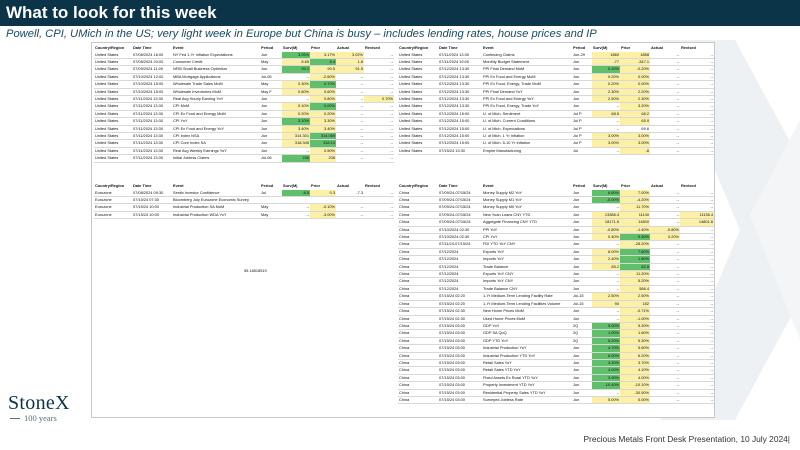  What do you see at coordinates (216, 193) in the screenshot?
I see `event-cell: Sentix Investor Confidence` at bounding box center [216, 193].